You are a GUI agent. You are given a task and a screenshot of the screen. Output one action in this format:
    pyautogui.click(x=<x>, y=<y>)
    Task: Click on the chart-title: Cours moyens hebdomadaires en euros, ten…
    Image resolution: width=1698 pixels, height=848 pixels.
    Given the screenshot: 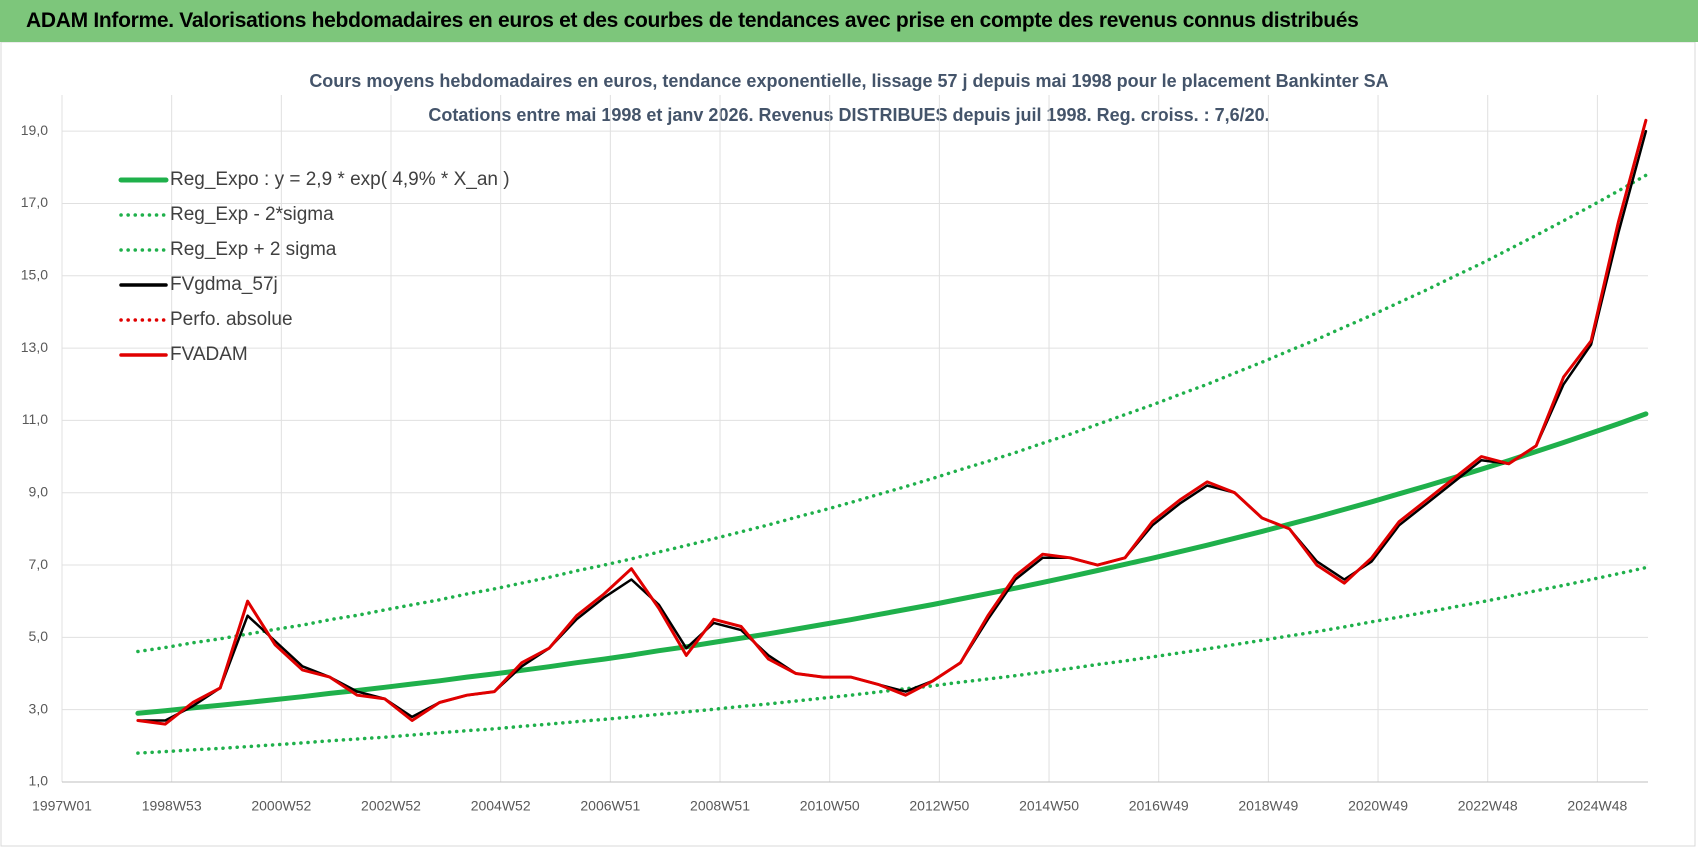 What is the action you would take?
    pyautogui.click(x=848, y=81)
    